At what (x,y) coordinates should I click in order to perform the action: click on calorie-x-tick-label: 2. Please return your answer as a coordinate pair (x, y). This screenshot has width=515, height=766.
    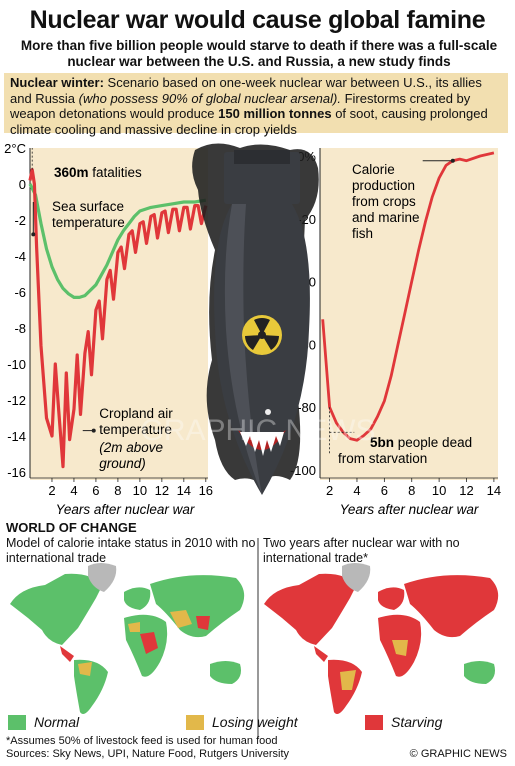
    Looking at the image, I should click on (329, 490).